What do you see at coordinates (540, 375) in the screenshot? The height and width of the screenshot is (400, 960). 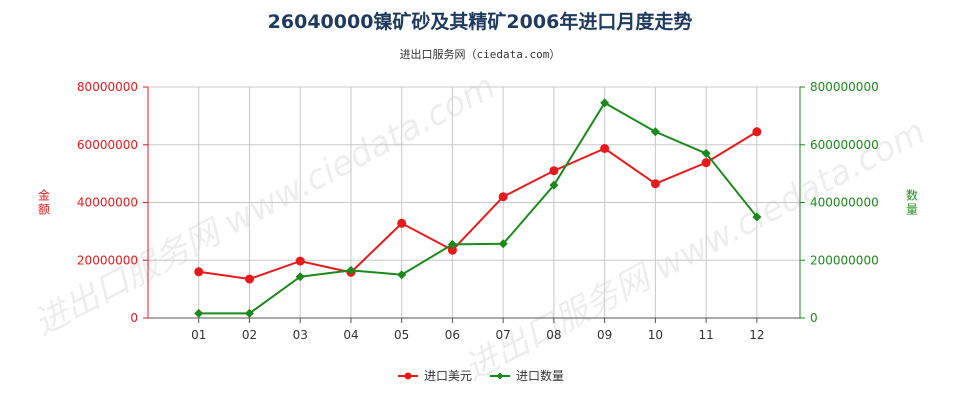 I see `legend-label: 进口数量` at bounding box center [540, 375].